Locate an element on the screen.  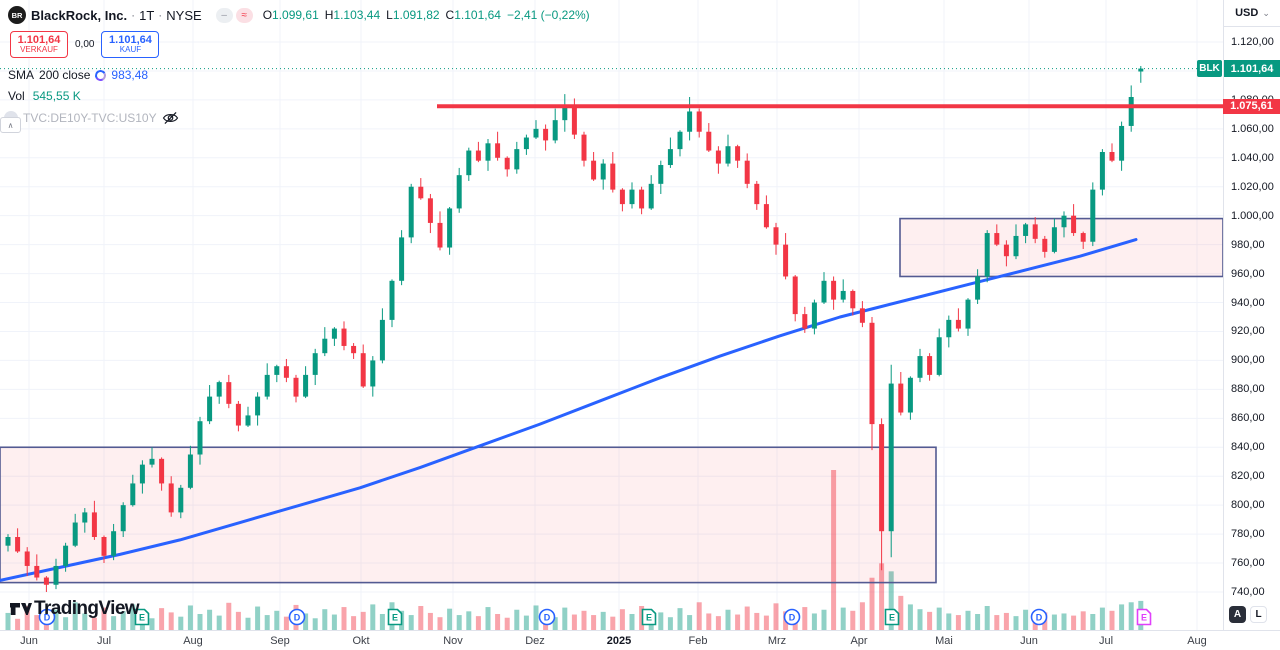
sell-button: 1.101,64 VERKAUF is located at coordinates (39, 44).